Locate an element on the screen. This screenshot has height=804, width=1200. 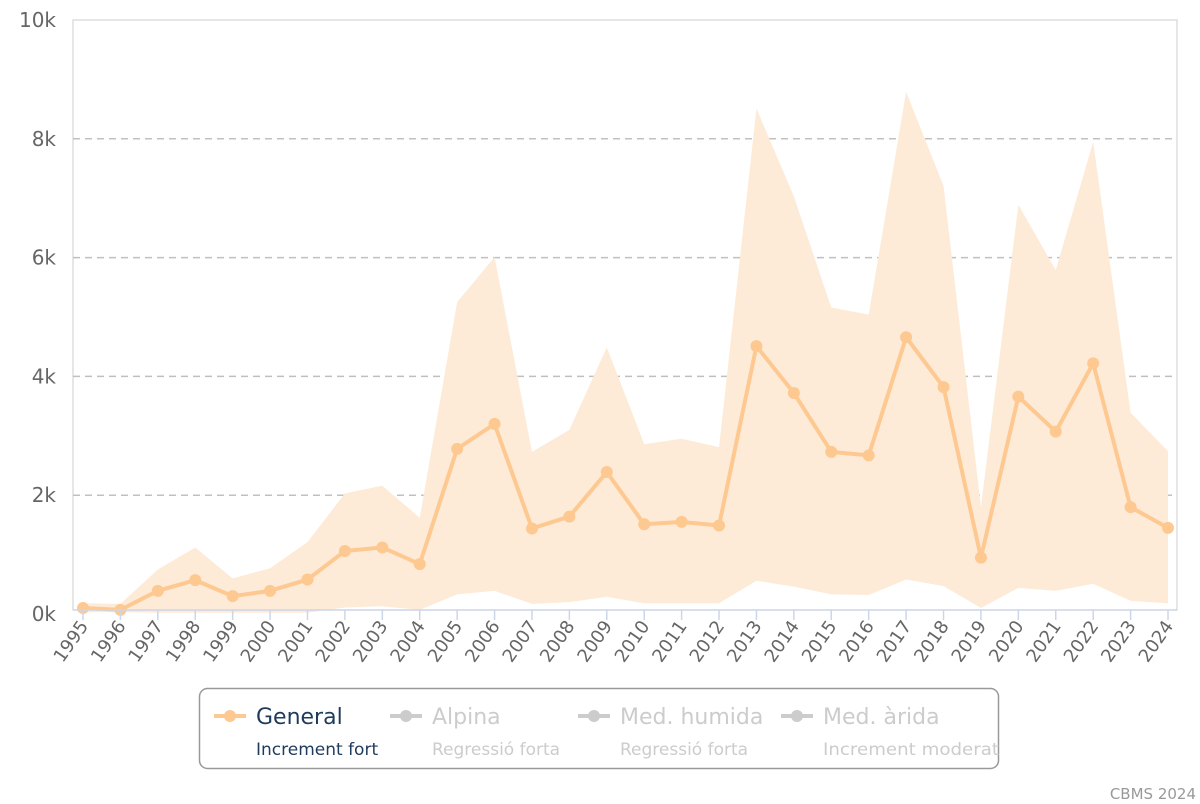
x-tick-label: 2016 is located at coordinates (856, 642).